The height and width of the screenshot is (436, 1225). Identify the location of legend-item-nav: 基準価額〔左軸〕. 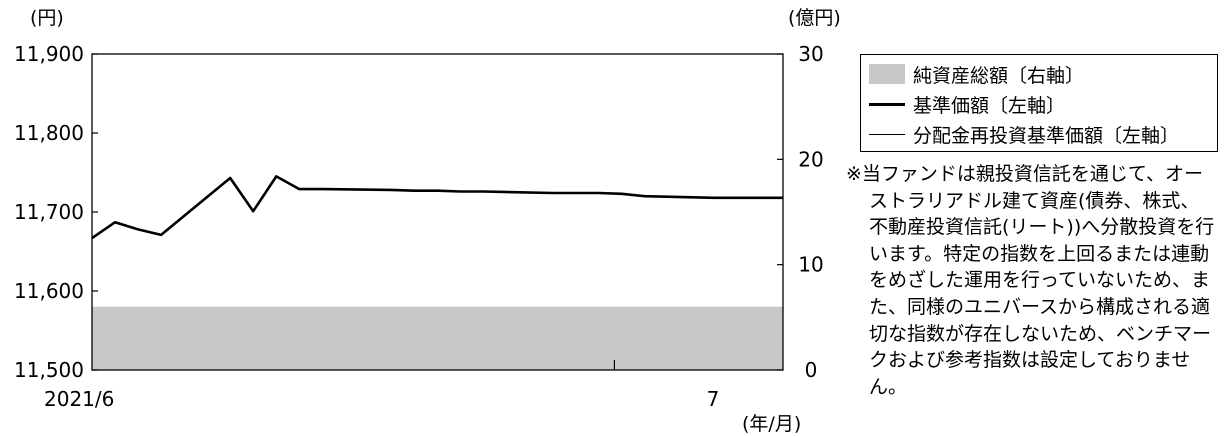
(1040, 104).